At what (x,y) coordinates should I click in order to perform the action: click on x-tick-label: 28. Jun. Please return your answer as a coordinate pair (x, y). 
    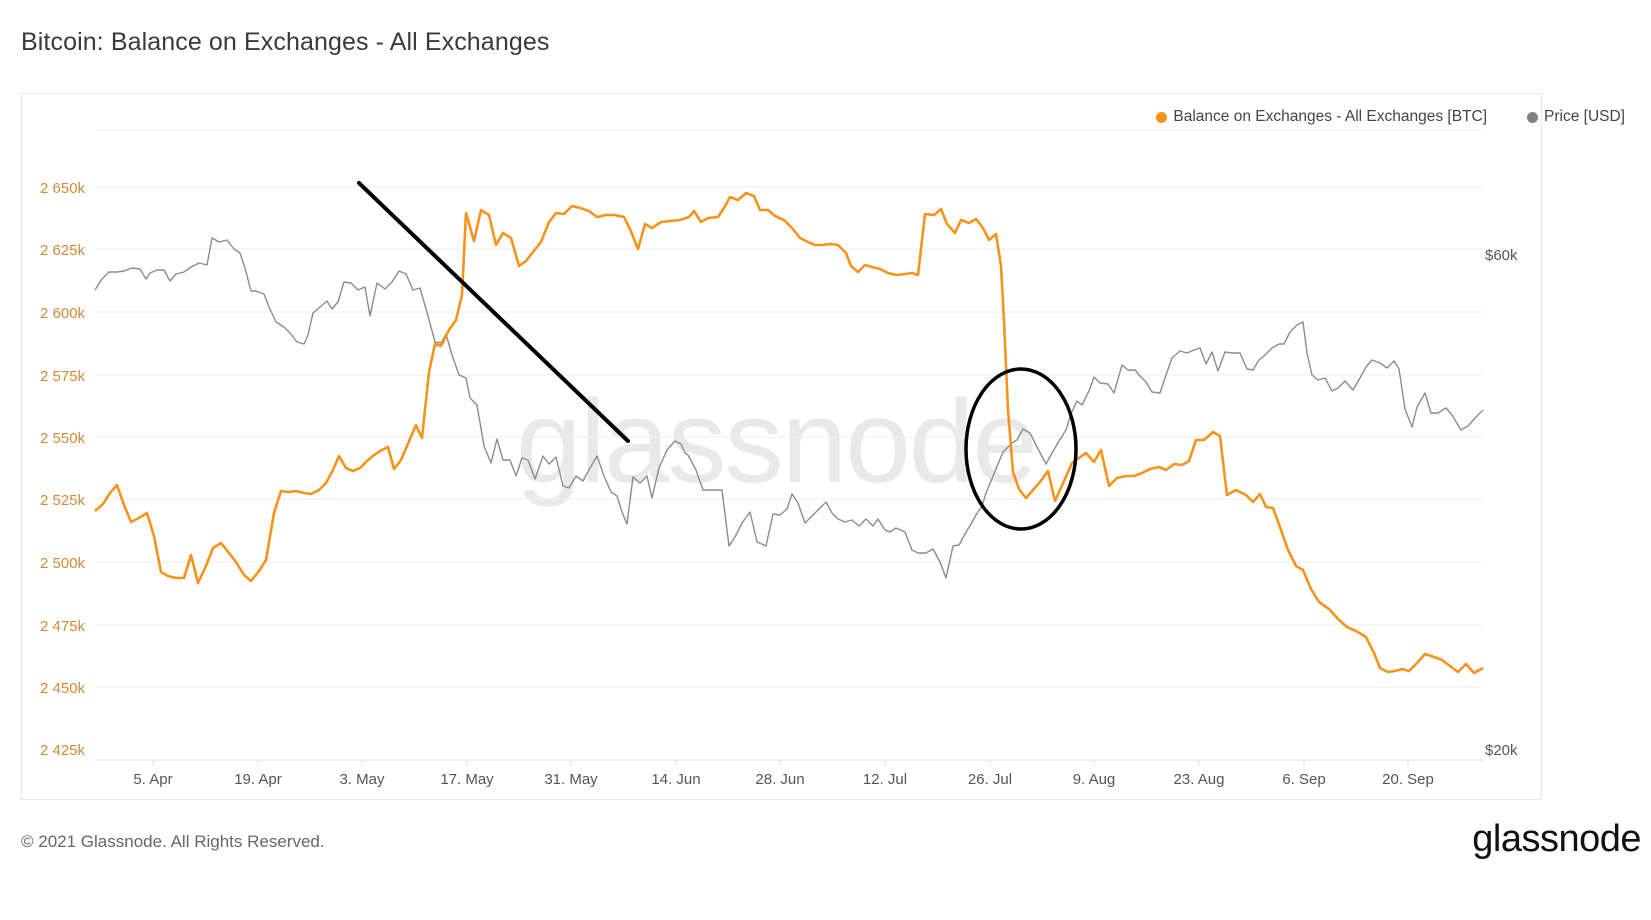
    Looking at the image, I should click on (779, 779).